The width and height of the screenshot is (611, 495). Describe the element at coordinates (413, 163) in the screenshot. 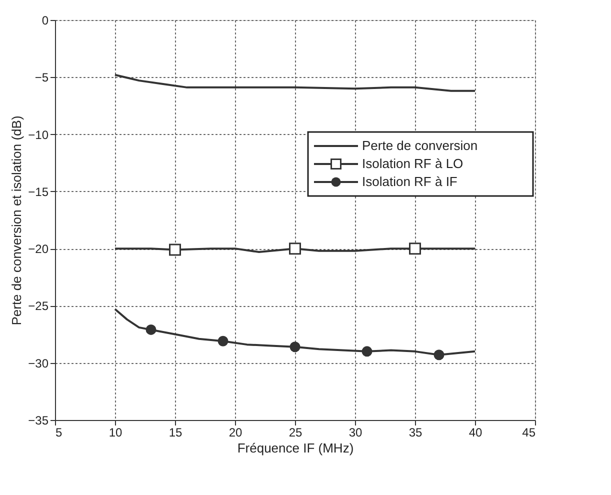

I see `legend-label: Isolation RF à LO` at that location.